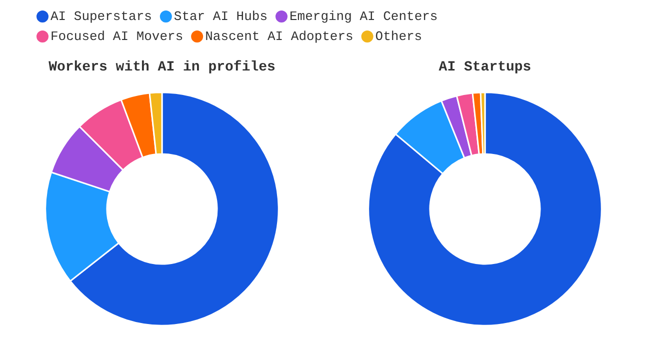 This screenshot has height=339, width=647. Describe the element at coordinates (279, 36) in the screenshot. I see `legend-label: Nascent AI Adopters` at that location.